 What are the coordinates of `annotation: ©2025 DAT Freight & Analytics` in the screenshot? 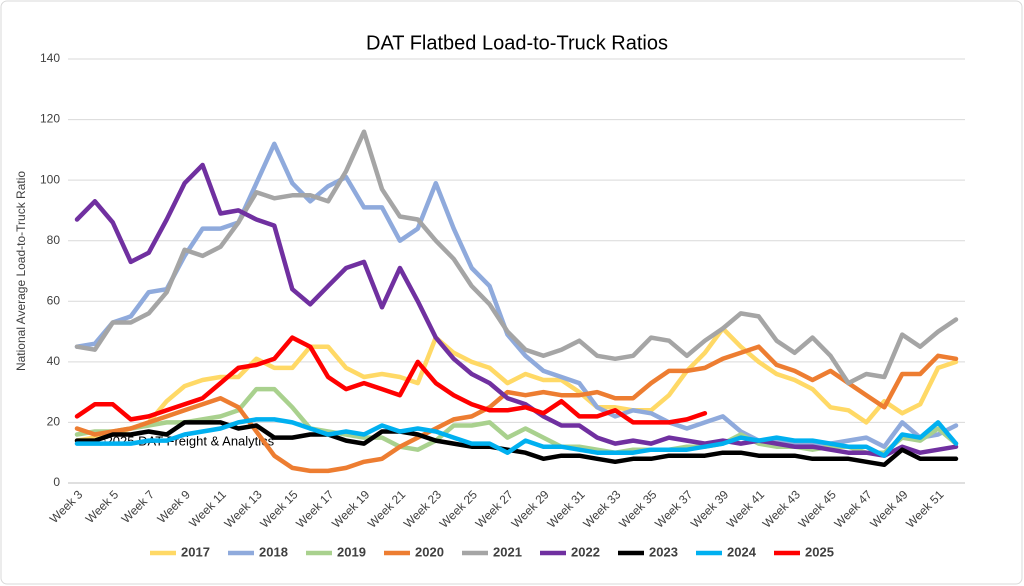 It's located at (185, 440).